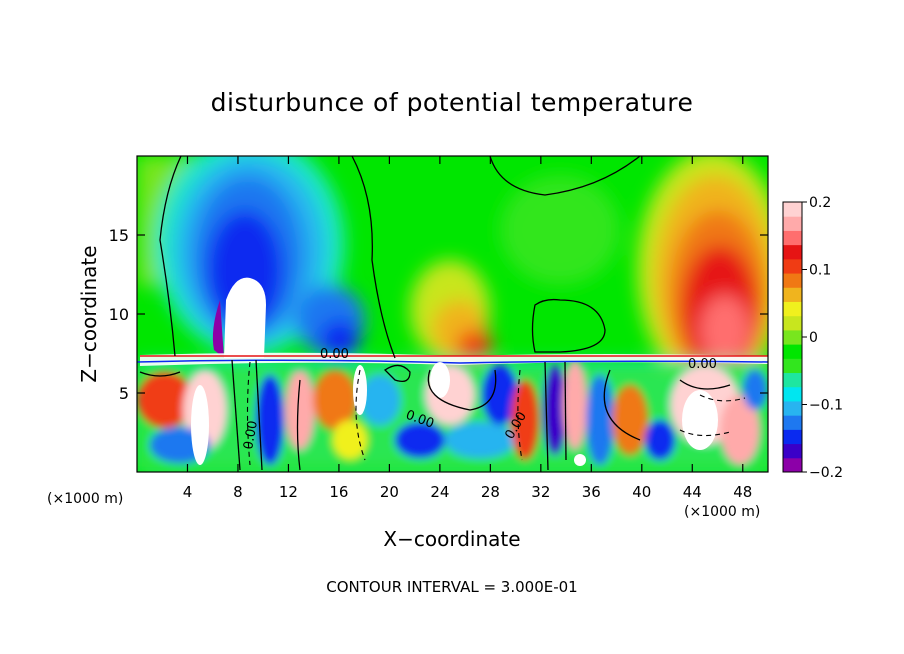 This screenshot has width=904, height=654. Describe the element at coordinates (451, 587) in the screenshot. I see `contour-interval-note: CONTOUR INTERVAL = 3.000E-01` at that location.